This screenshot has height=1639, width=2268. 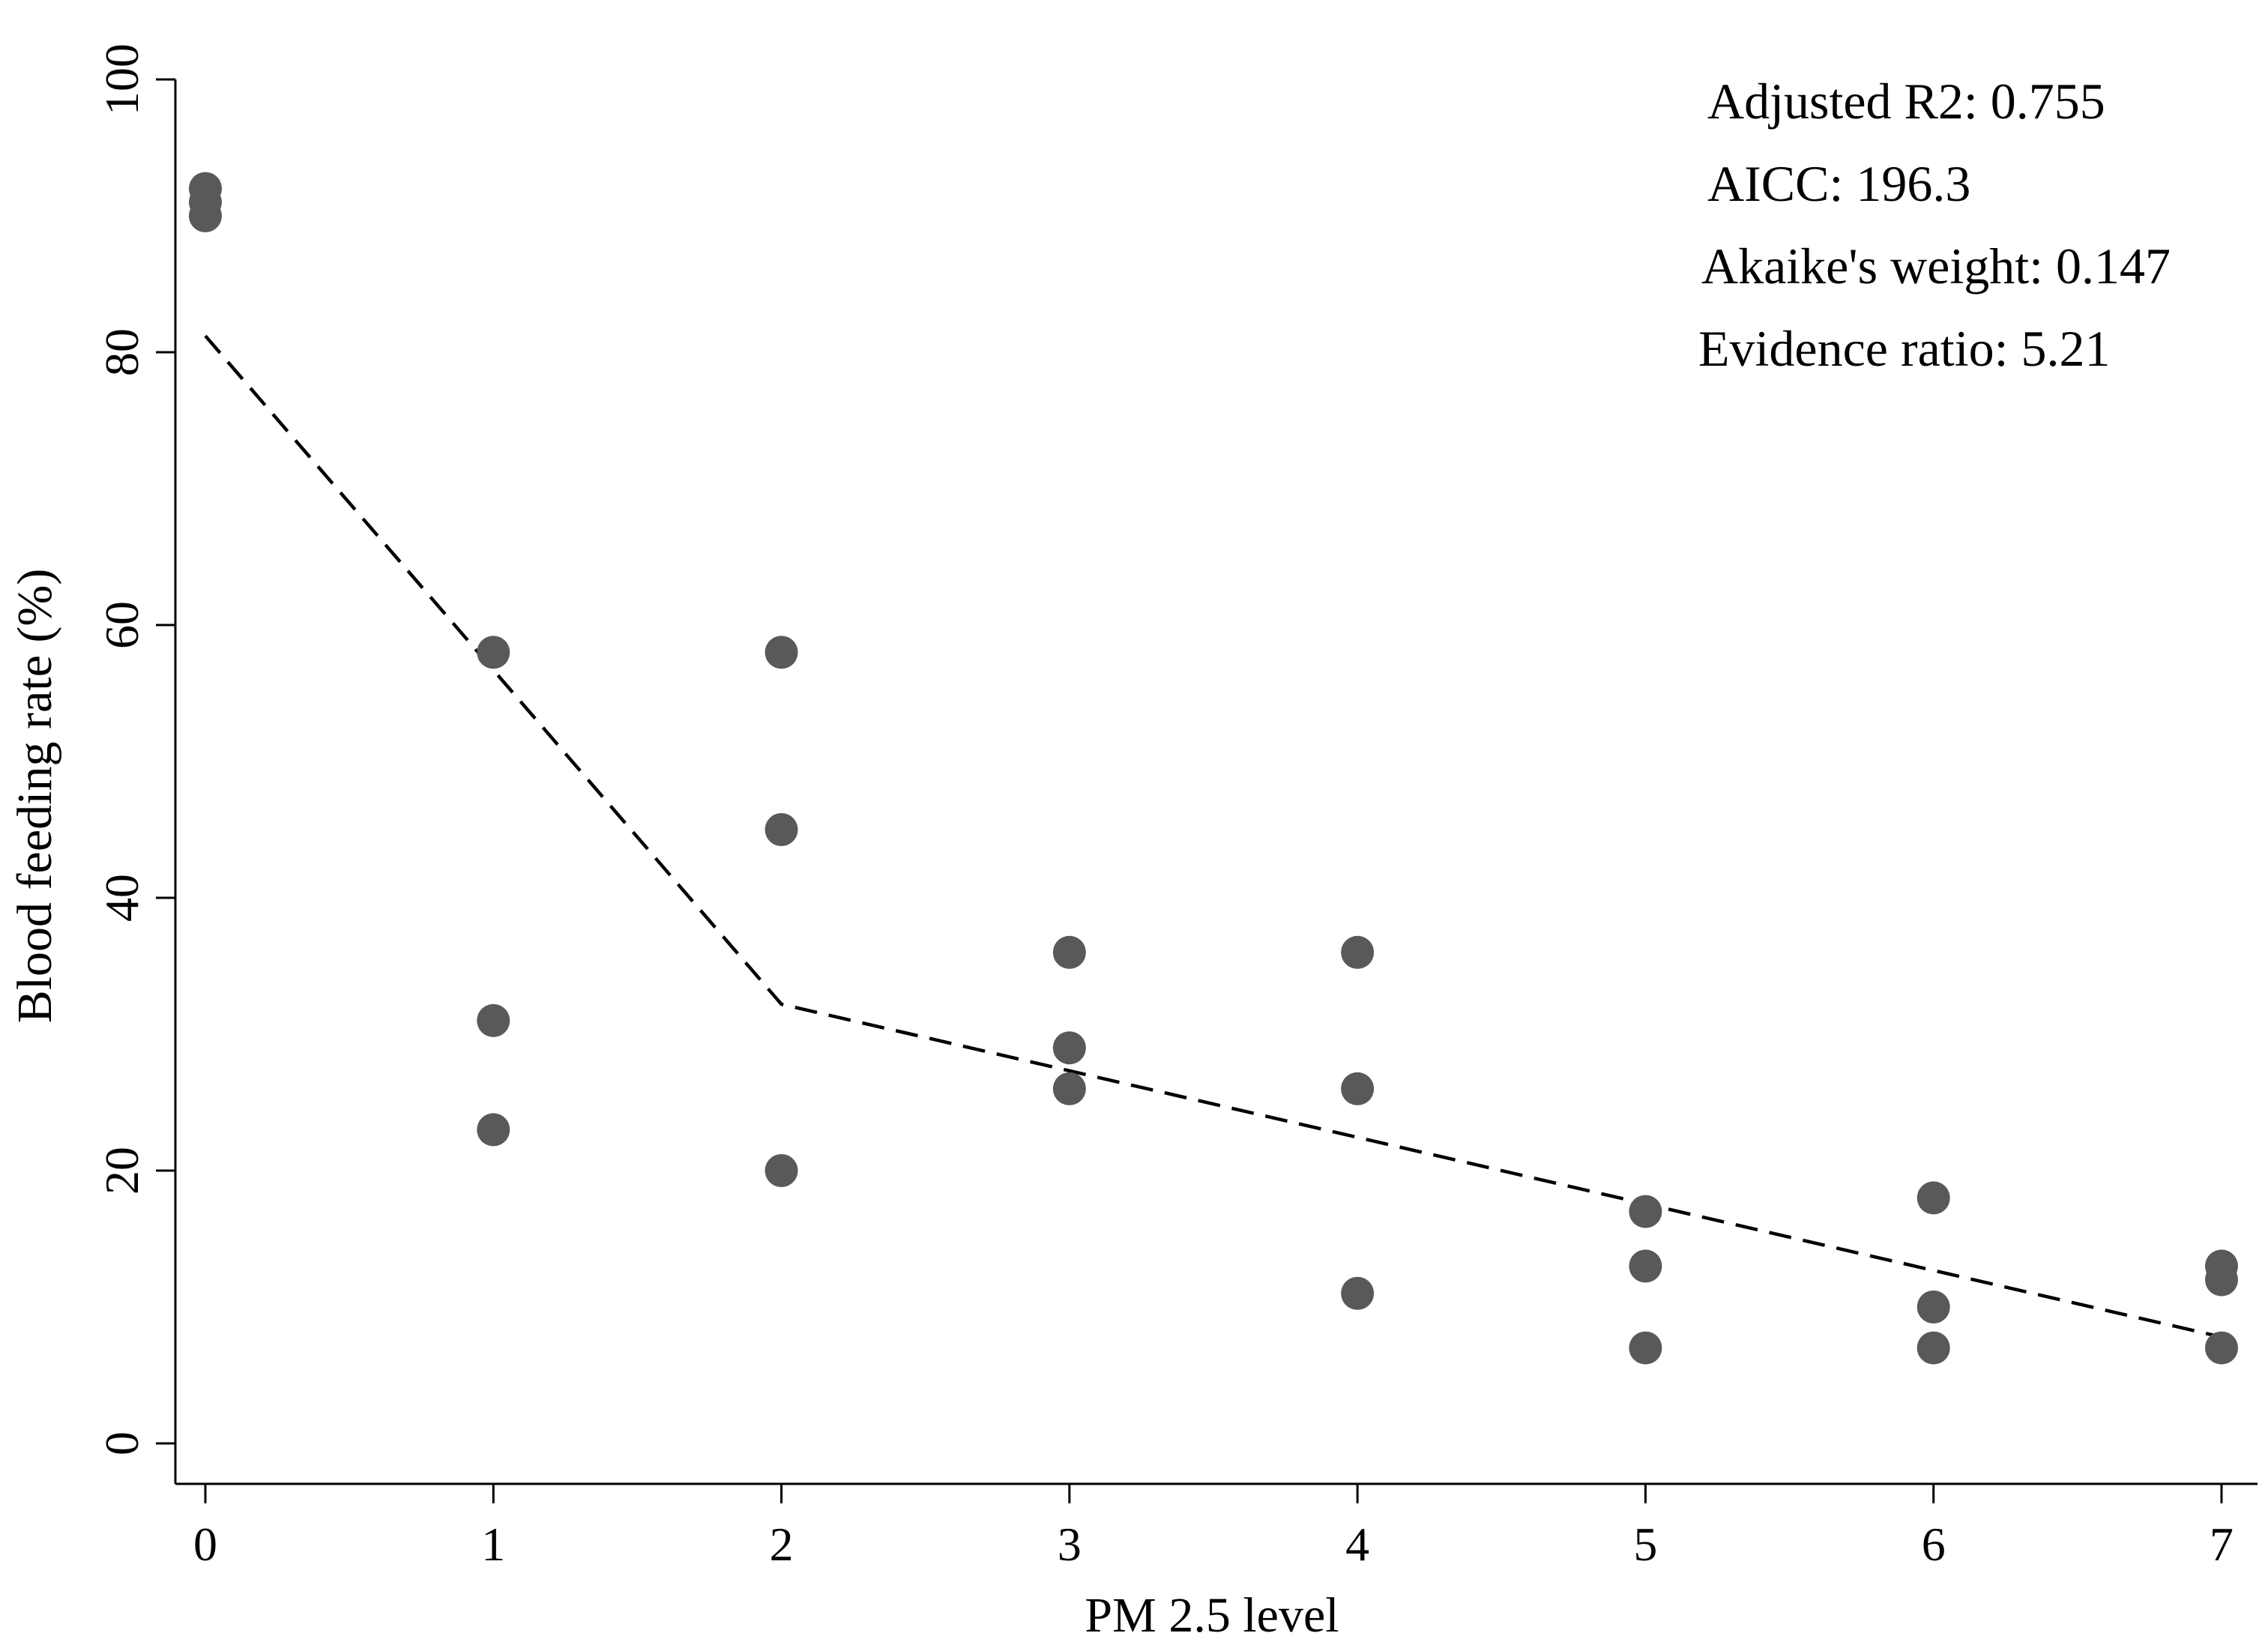 What do you see at coordinates (1216, 1527) in the screenshot?
I see `x-axis: 0 1 2 3 4 5 6 7` at bounding box center [1216, 1527].